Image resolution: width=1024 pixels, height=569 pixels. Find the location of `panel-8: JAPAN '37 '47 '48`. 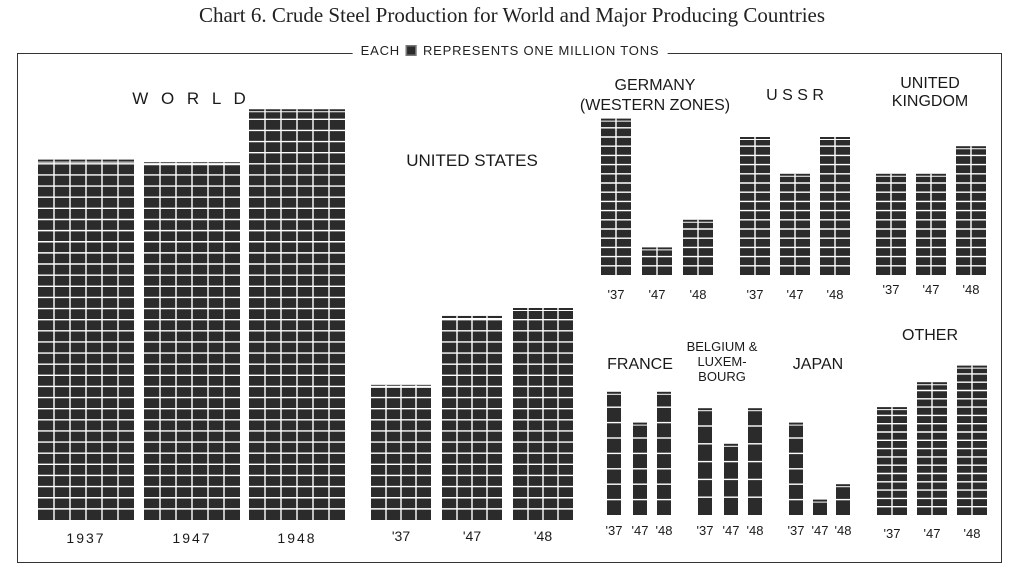

panel-8: JAPAN '37 '47 '48 is located at coordinates (820, 447).